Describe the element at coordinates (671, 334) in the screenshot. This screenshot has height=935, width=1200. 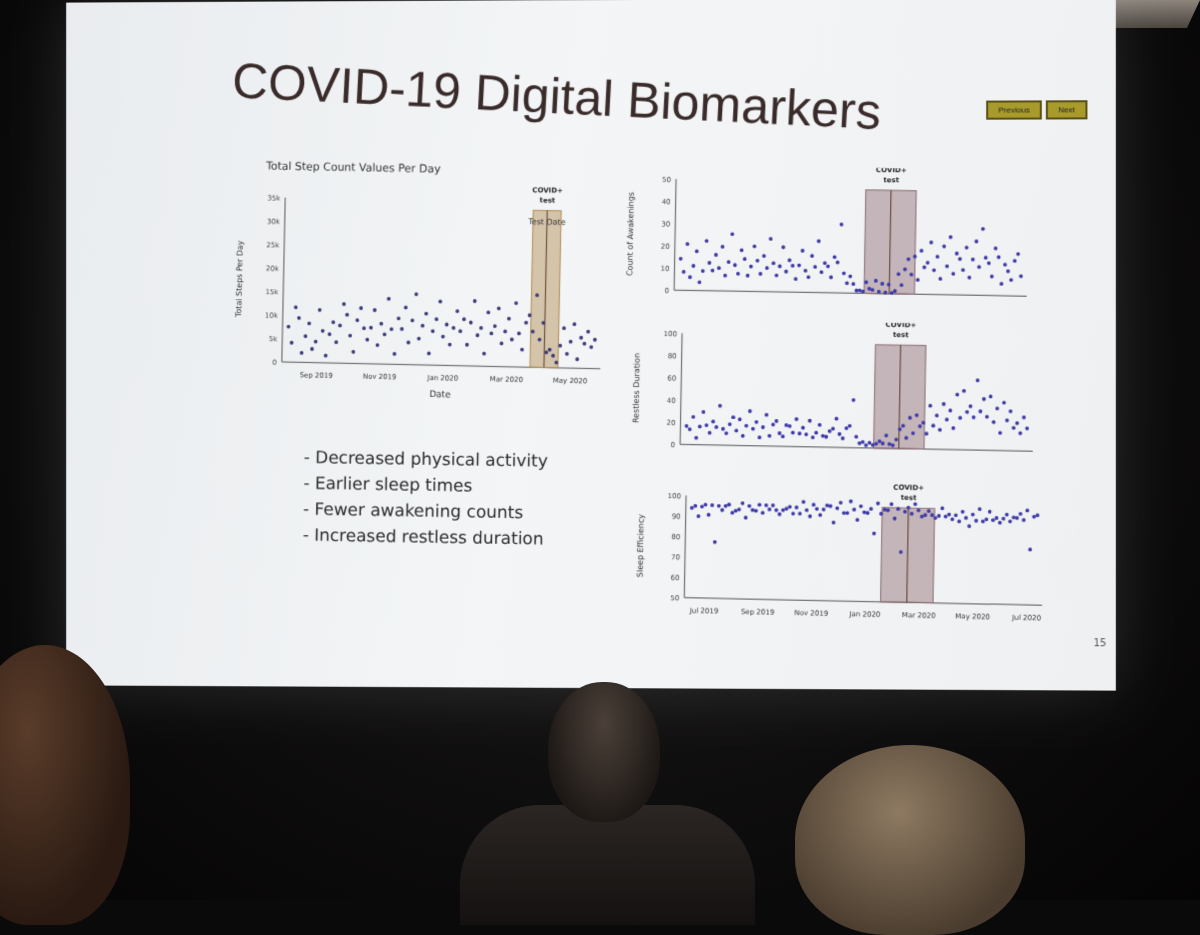
I see `y-tick-label: 100` at that location.